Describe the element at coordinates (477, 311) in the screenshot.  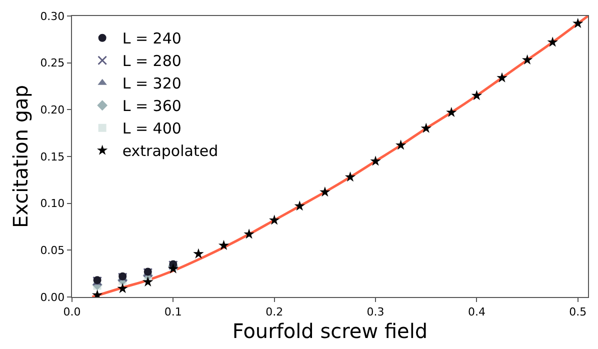
I see `x-tick-label: 0.4` at that location.